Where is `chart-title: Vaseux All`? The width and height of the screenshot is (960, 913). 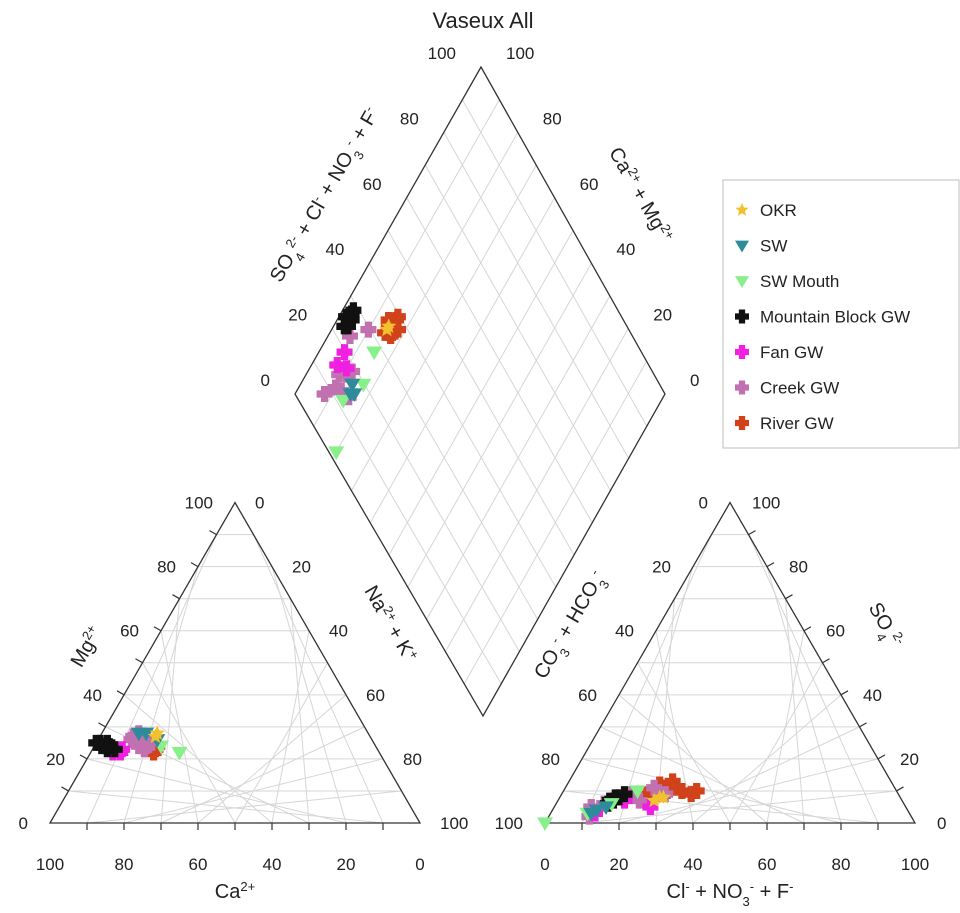
chart-title: Vaseux All is located at coordinates (482, 20).